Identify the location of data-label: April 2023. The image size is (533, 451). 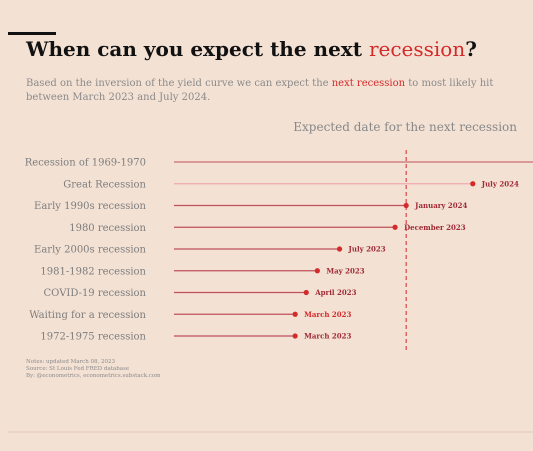
(335, 292).